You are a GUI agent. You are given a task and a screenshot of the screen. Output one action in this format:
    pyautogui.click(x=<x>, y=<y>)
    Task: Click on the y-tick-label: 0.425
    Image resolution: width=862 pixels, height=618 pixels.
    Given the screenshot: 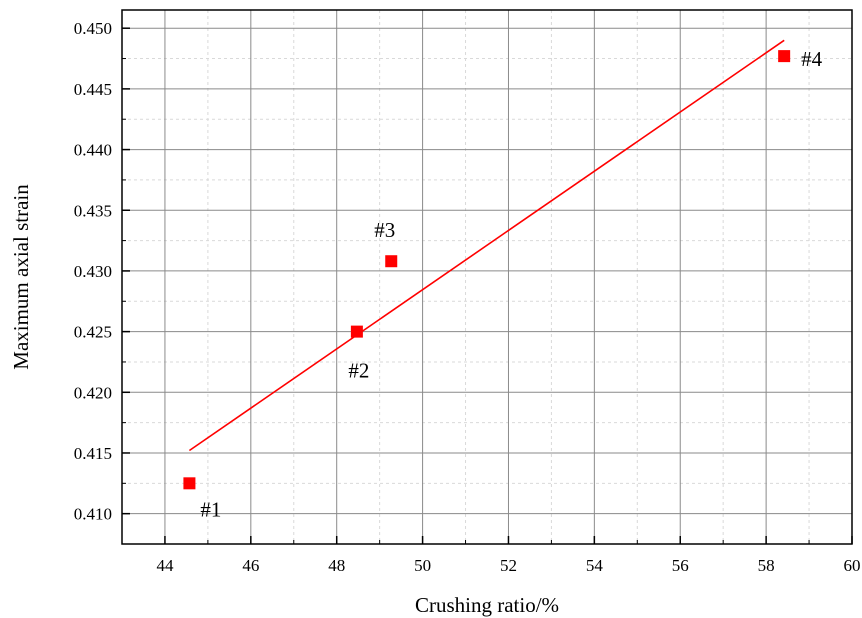 What is the action you would take?
    pyautogui.click(x=93, y=332)
    